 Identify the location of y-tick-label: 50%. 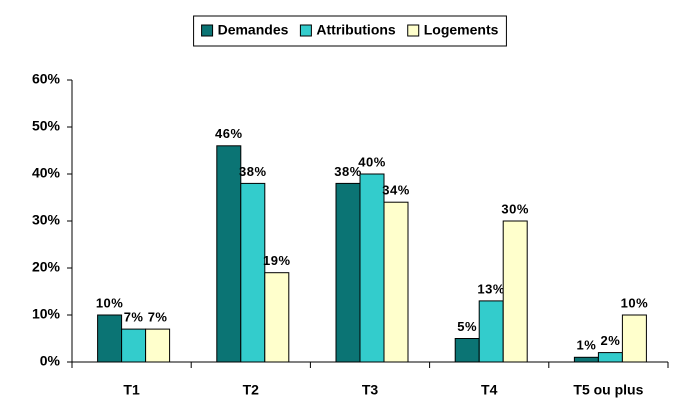
(46, 126).